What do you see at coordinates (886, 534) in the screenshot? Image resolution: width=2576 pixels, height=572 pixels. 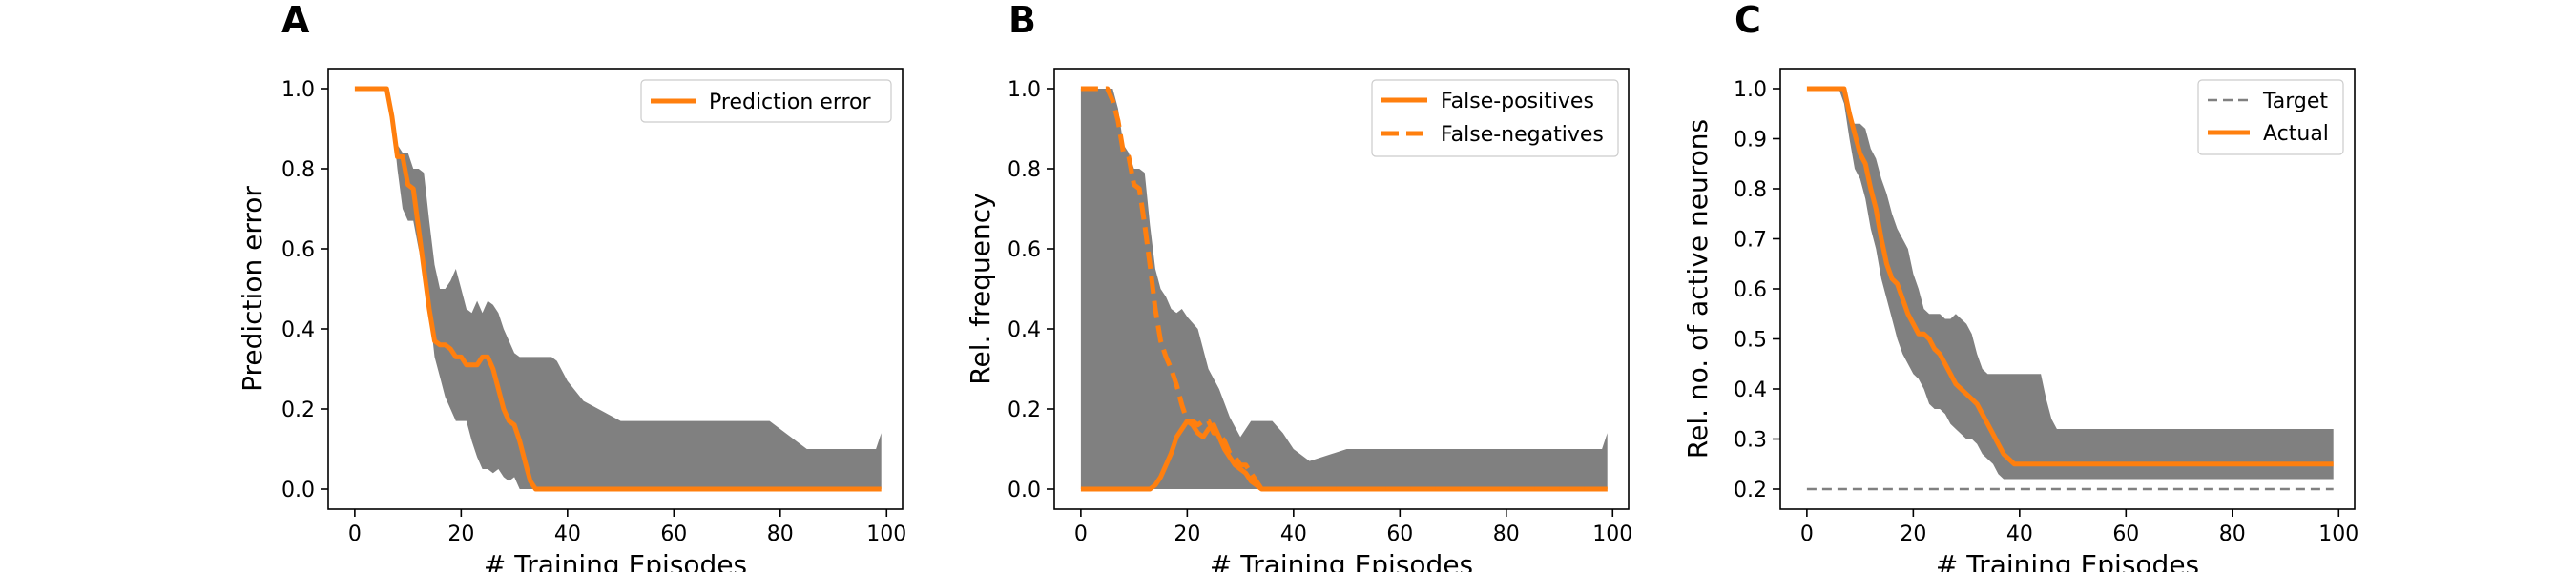 I see `x-tick-label-a-5: 100` at bounding box center [886, 534].